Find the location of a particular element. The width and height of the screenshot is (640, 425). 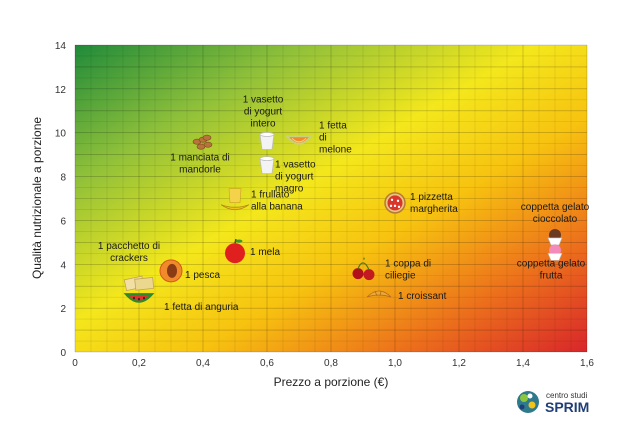

y-axis-title: Qualità nutrizionale a porzione is located at coordinates (37, 198).